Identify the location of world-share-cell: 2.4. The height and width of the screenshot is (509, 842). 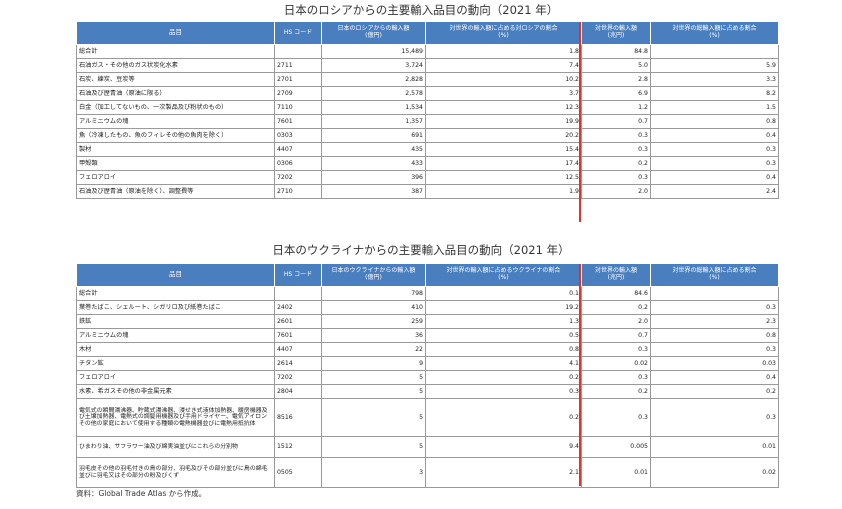
(714, 191).